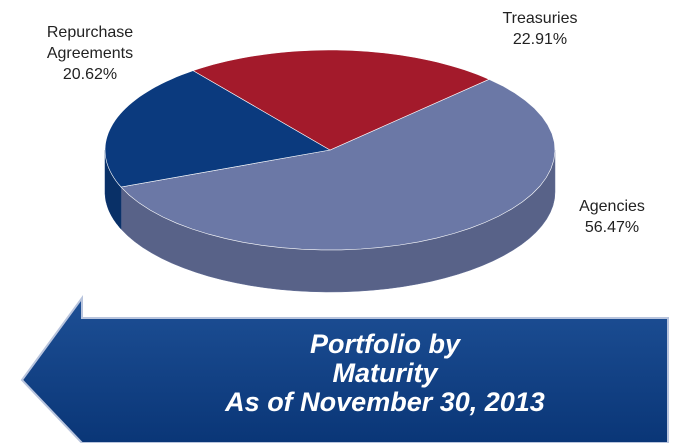 The width and height of the screenshot is (676, 443). What do you see at coordinates (612, 206) in the screenshot?
I see `category-label: Agencies` at bounding box center [612, 206].